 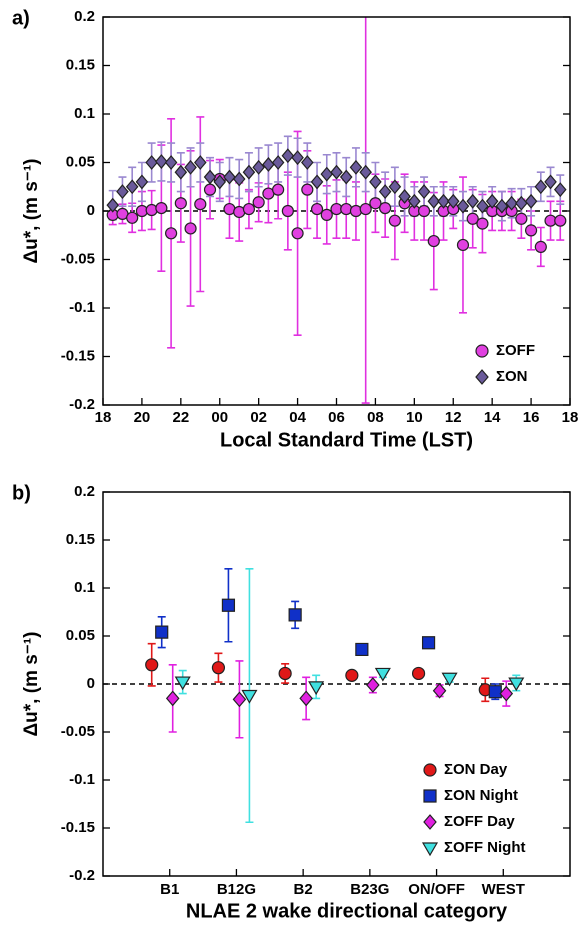 What do you see at coordinates (84, 113) in the screenshot?
I see `y-tick-label: 0.1` at bounding box center [84, 113].